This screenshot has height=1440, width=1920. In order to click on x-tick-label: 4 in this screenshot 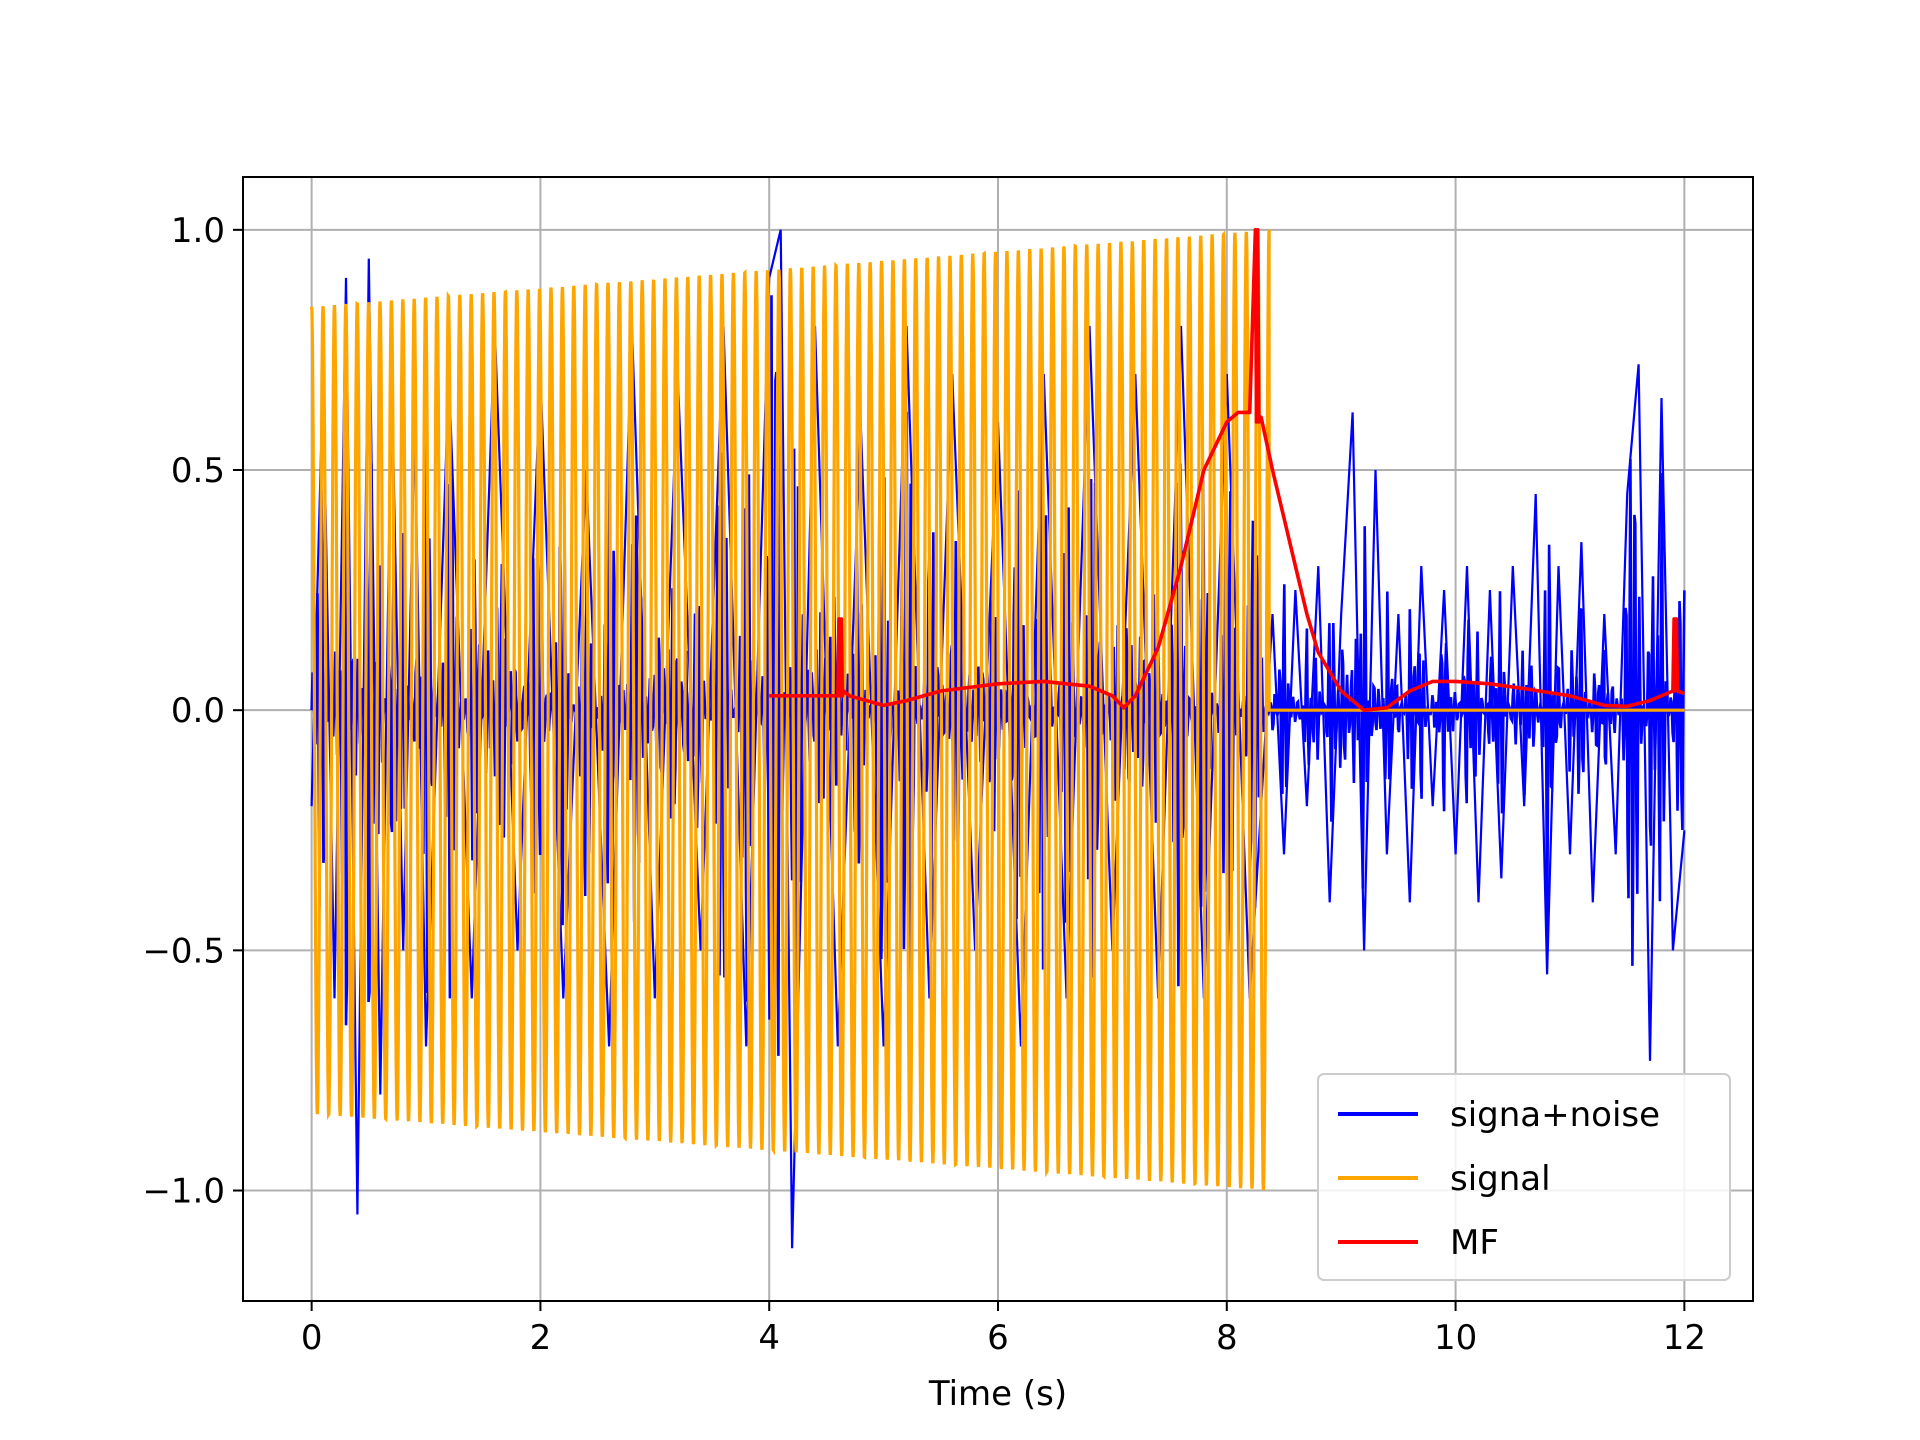, I will do `click(769, 1338)`.